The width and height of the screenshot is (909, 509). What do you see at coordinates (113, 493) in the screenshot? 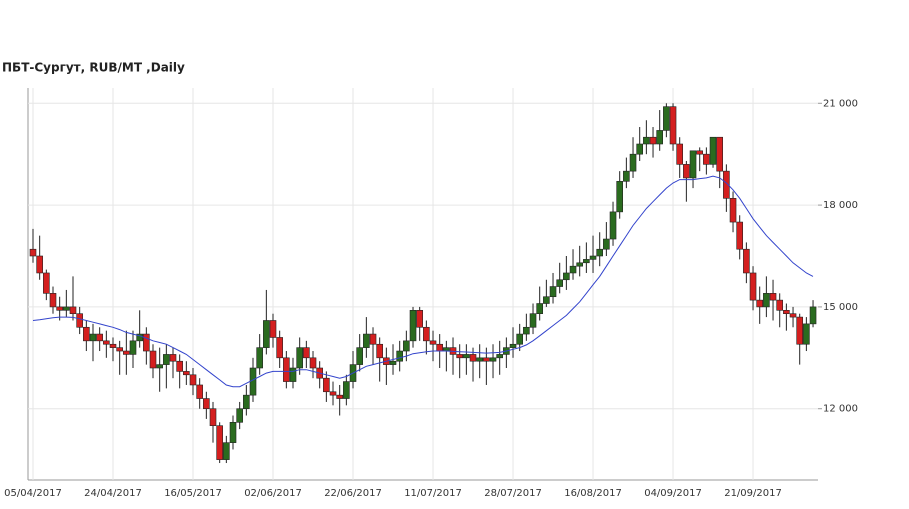
I see `x-tick-label: 24/04/2017` at bounding box center [113, 493].